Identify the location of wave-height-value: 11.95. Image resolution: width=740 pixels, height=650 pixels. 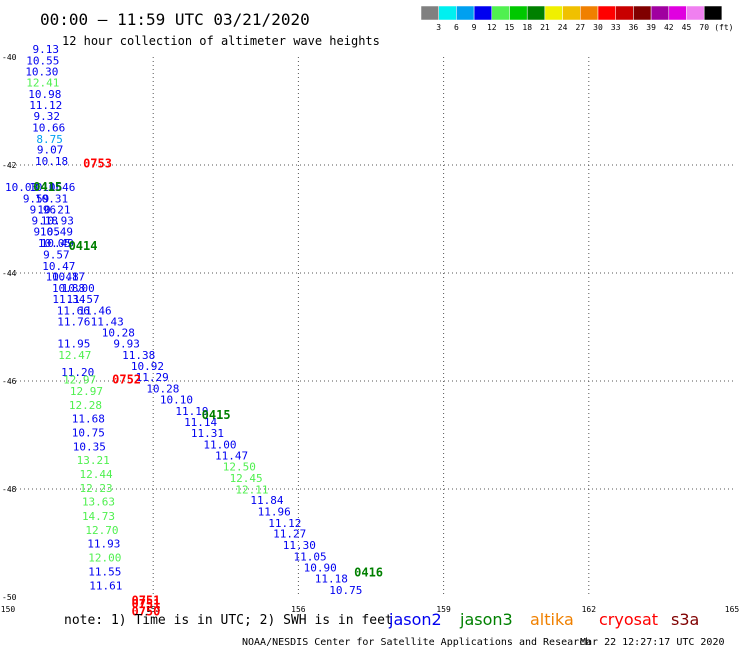
(73, 344).